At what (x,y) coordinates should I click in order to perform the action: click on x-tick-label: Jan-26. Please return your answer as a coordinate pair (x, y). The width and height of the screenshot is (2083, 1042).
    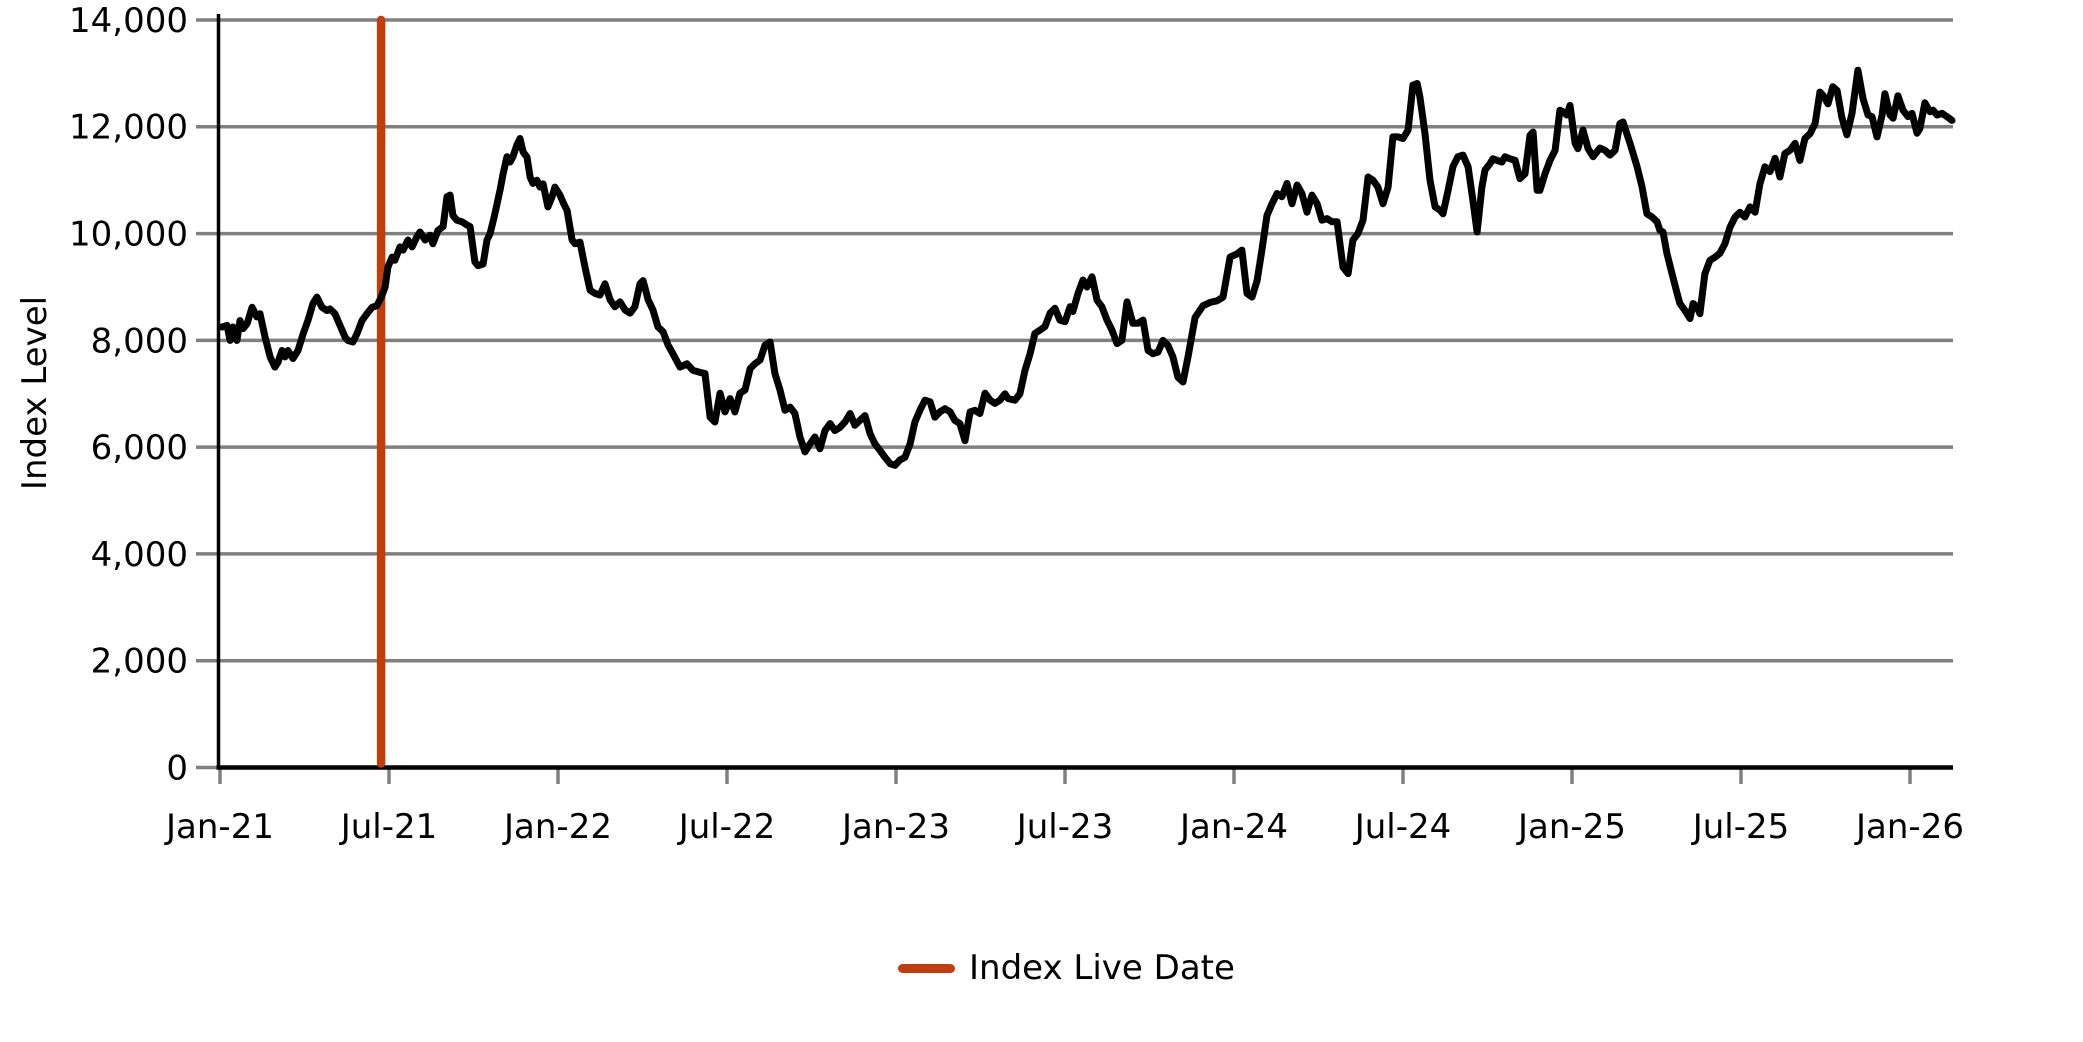
    Looking at the image, I should click on (1909, 827).